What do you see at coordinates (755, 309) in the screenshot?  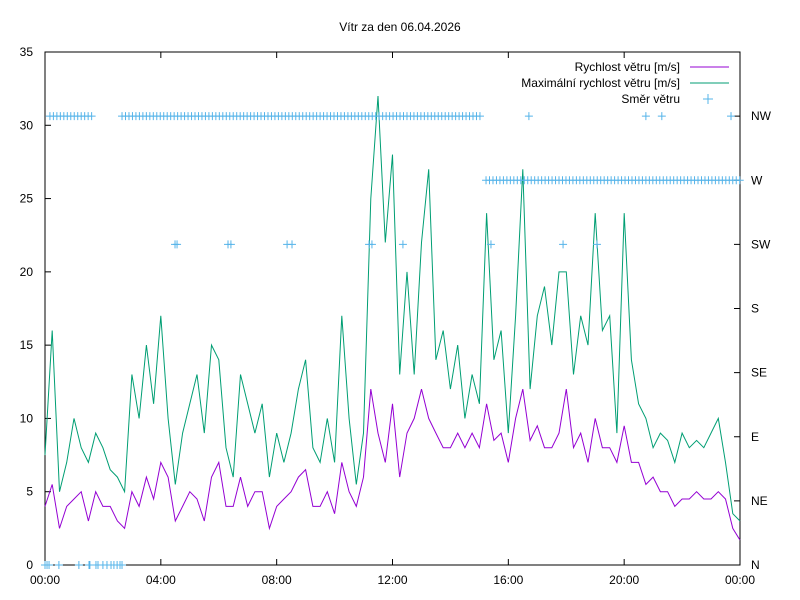 I see `y2-tick-label: S` at bounding box center [755, 309].